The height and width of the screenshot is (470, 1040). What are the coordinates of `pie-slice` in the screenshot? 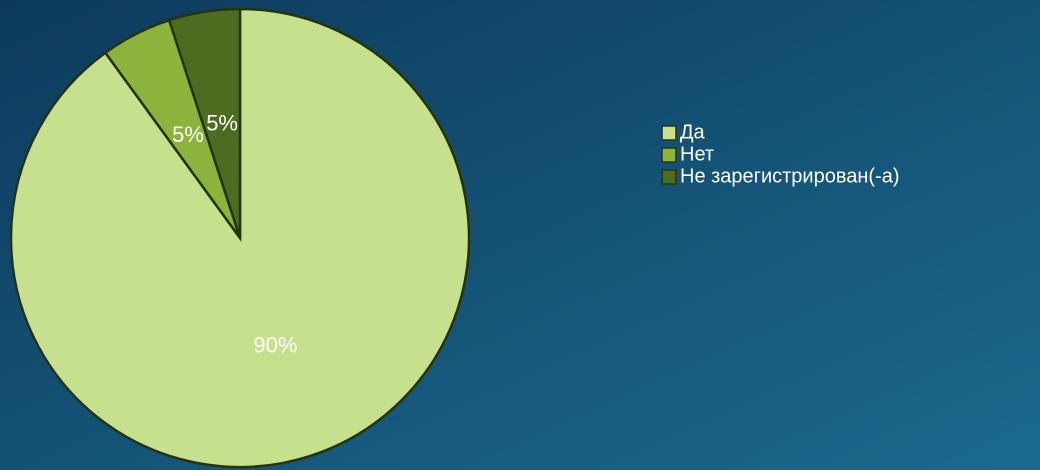 It's located at (204, 123).